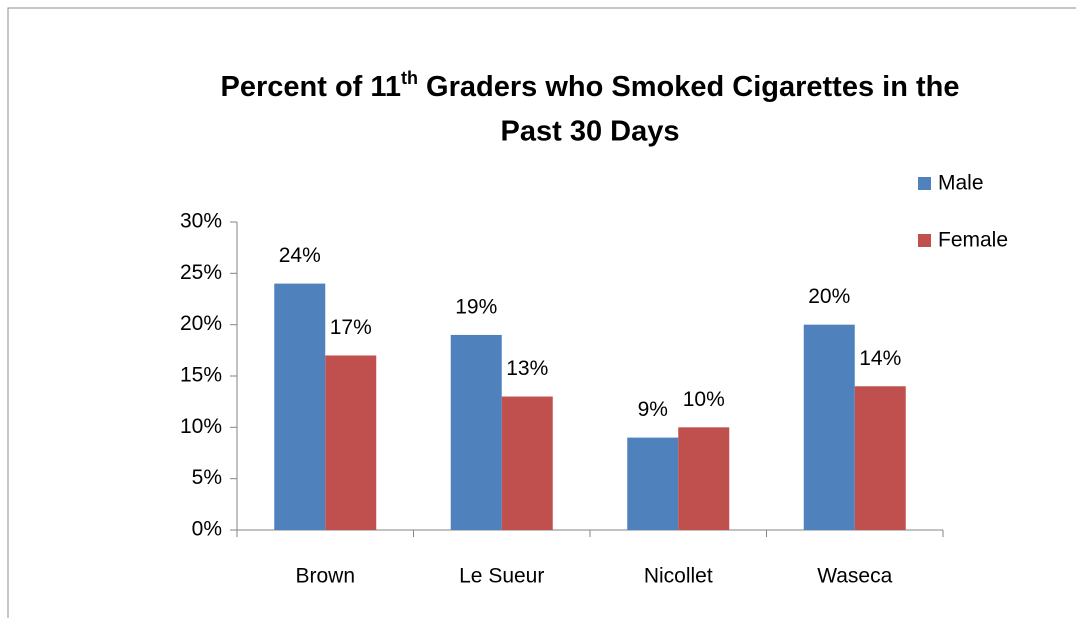 Image resolution: width=1076 pixels, height=623 pixels. Describe the element at coordinates (207, 529) in the screenshot. I see `y-tick-label: 0%` at that location.